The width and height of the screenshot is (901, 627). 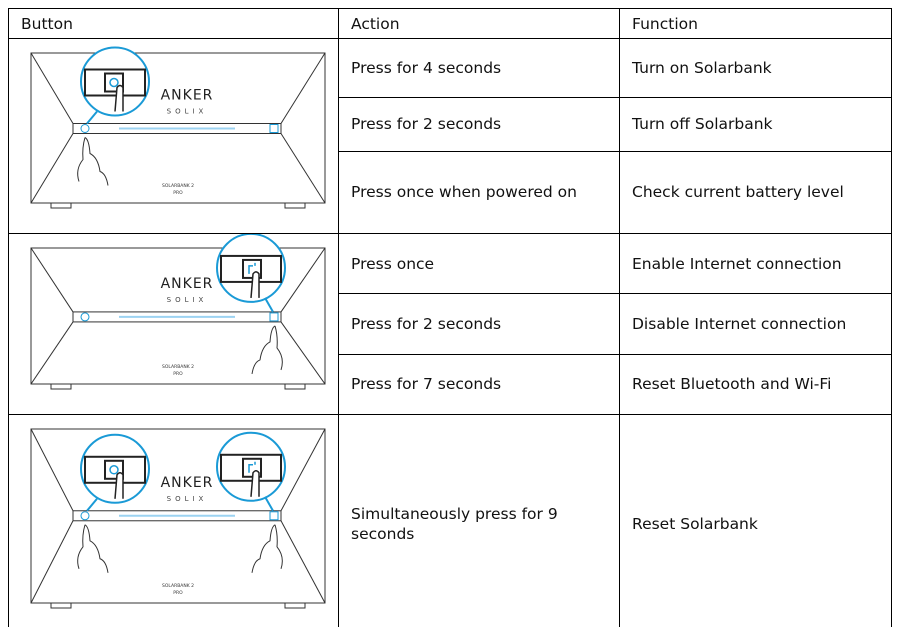 I want to click on action-cell: Press once, so click(x=479, y=263).